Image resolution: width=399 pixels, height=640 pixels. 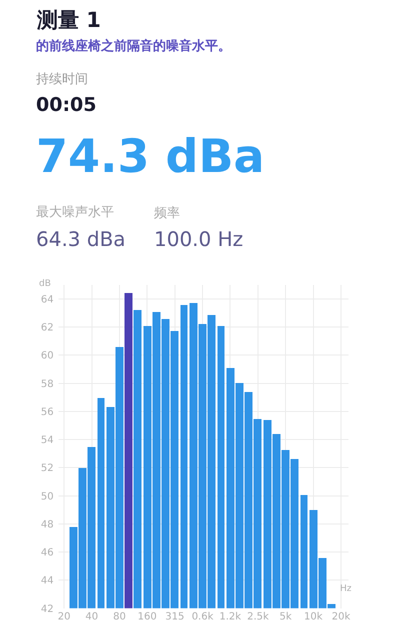 What do you see at coordinates (258, 616) in the screenshot?
I see `x-tick-label: 2.5k` at bounding box center [258, 616].